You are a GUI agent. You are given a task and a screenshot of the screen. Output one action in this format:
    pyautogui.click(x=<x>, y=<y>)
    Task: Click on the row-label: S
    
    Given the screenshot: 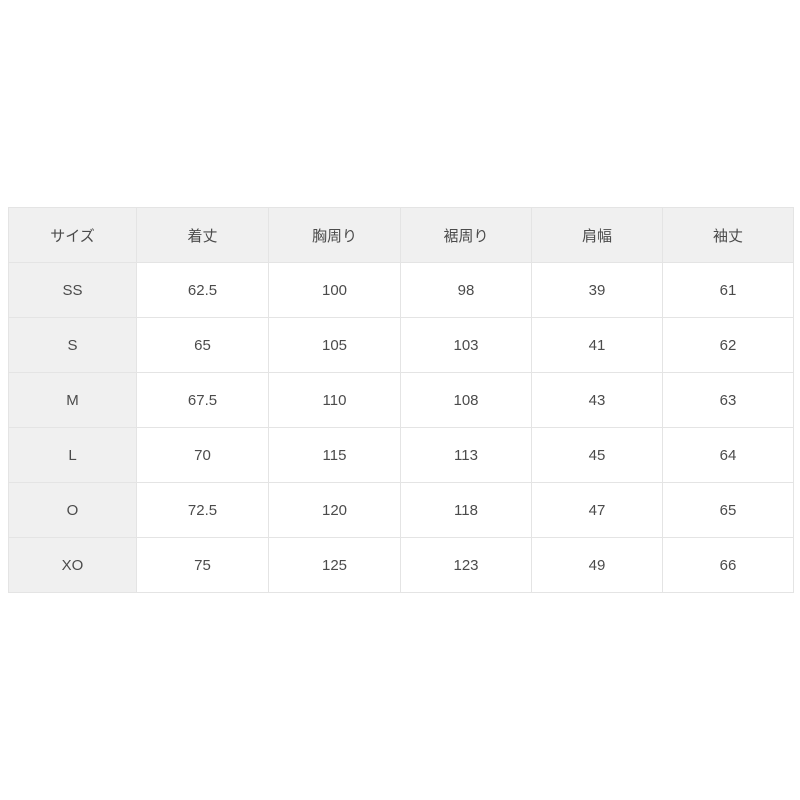 What is the action you would take?
    pyautogui.click(x=72, y=345)
    